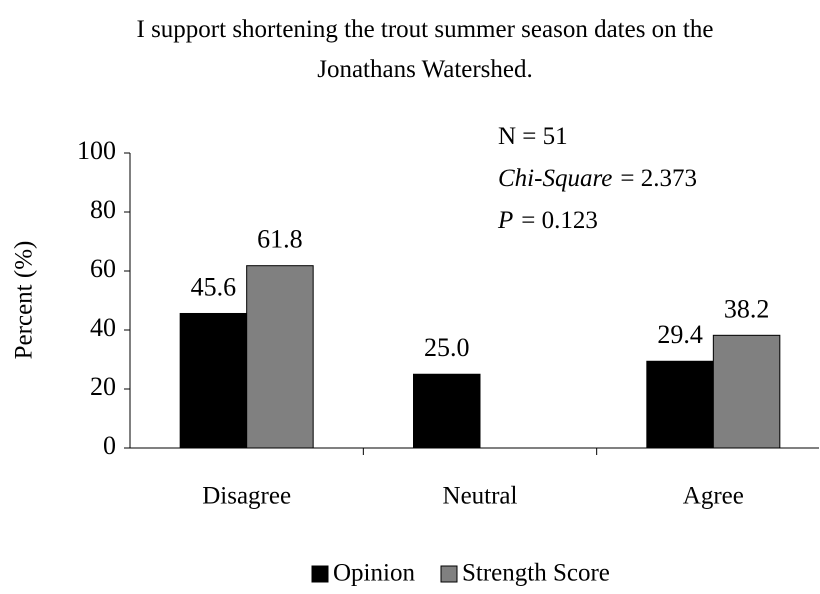  Describe the element at coordinates (24, 300) in the screenshot. I see `y-axis-label: Percent (%)` at that location.